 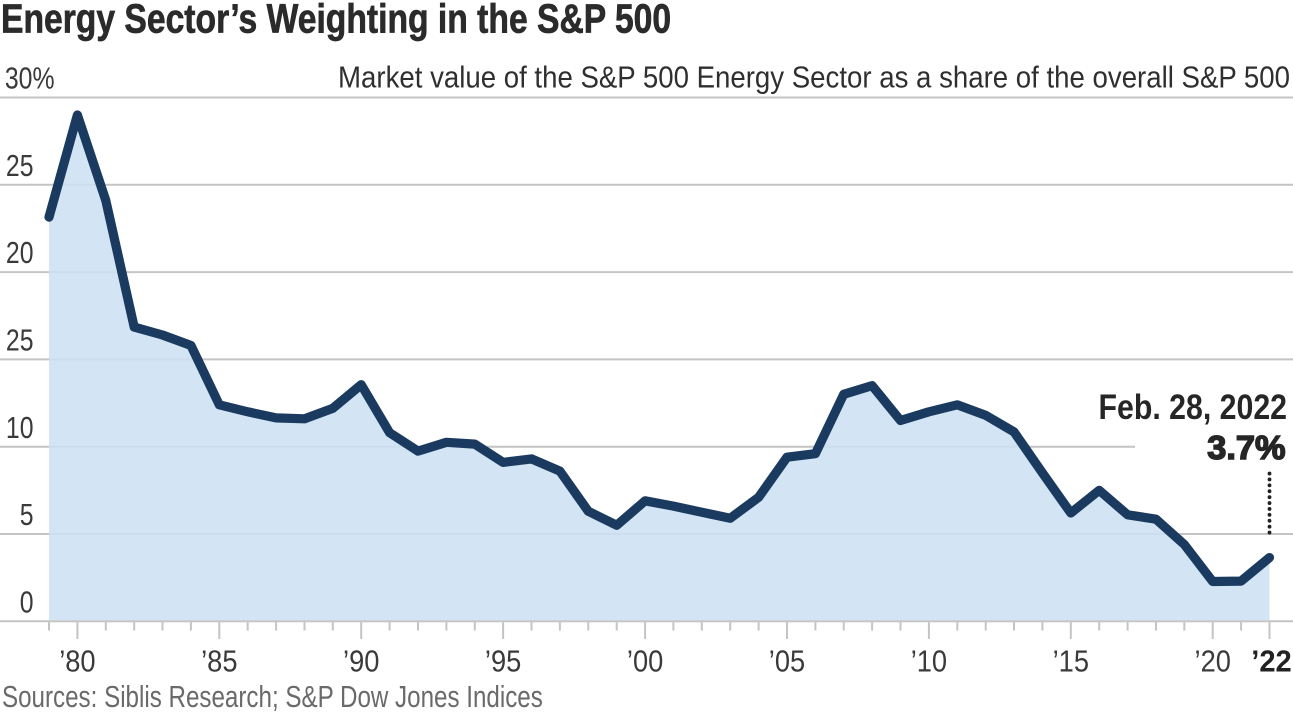 I want to click on svg-text: ’22, so click(x=1271, y=662).